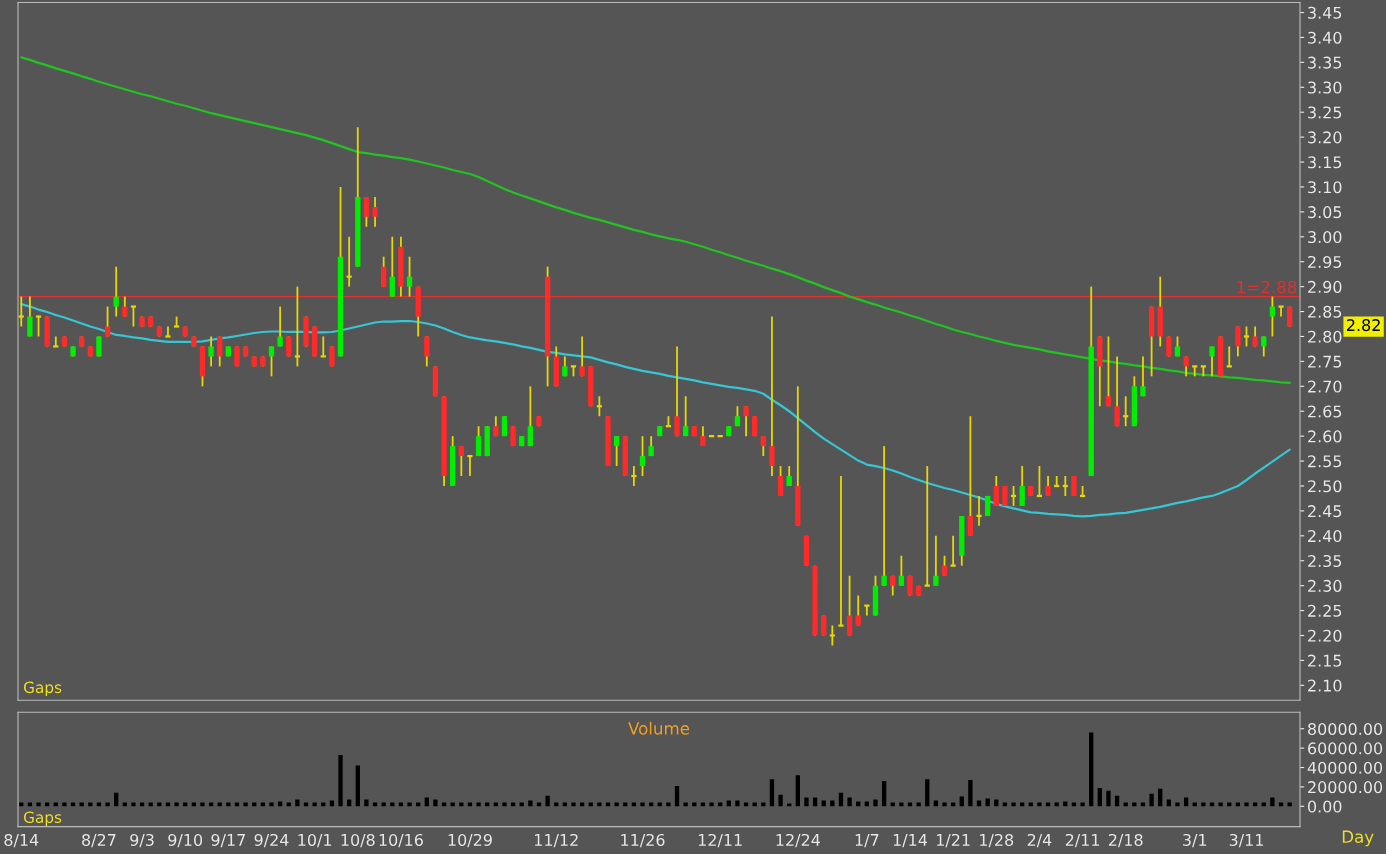 The image size is (1386, 854). What do you see at coordinates (21, 840) in the screenshot?
I see `x-tick-label: 8/14` at bounding box center [21, 840].